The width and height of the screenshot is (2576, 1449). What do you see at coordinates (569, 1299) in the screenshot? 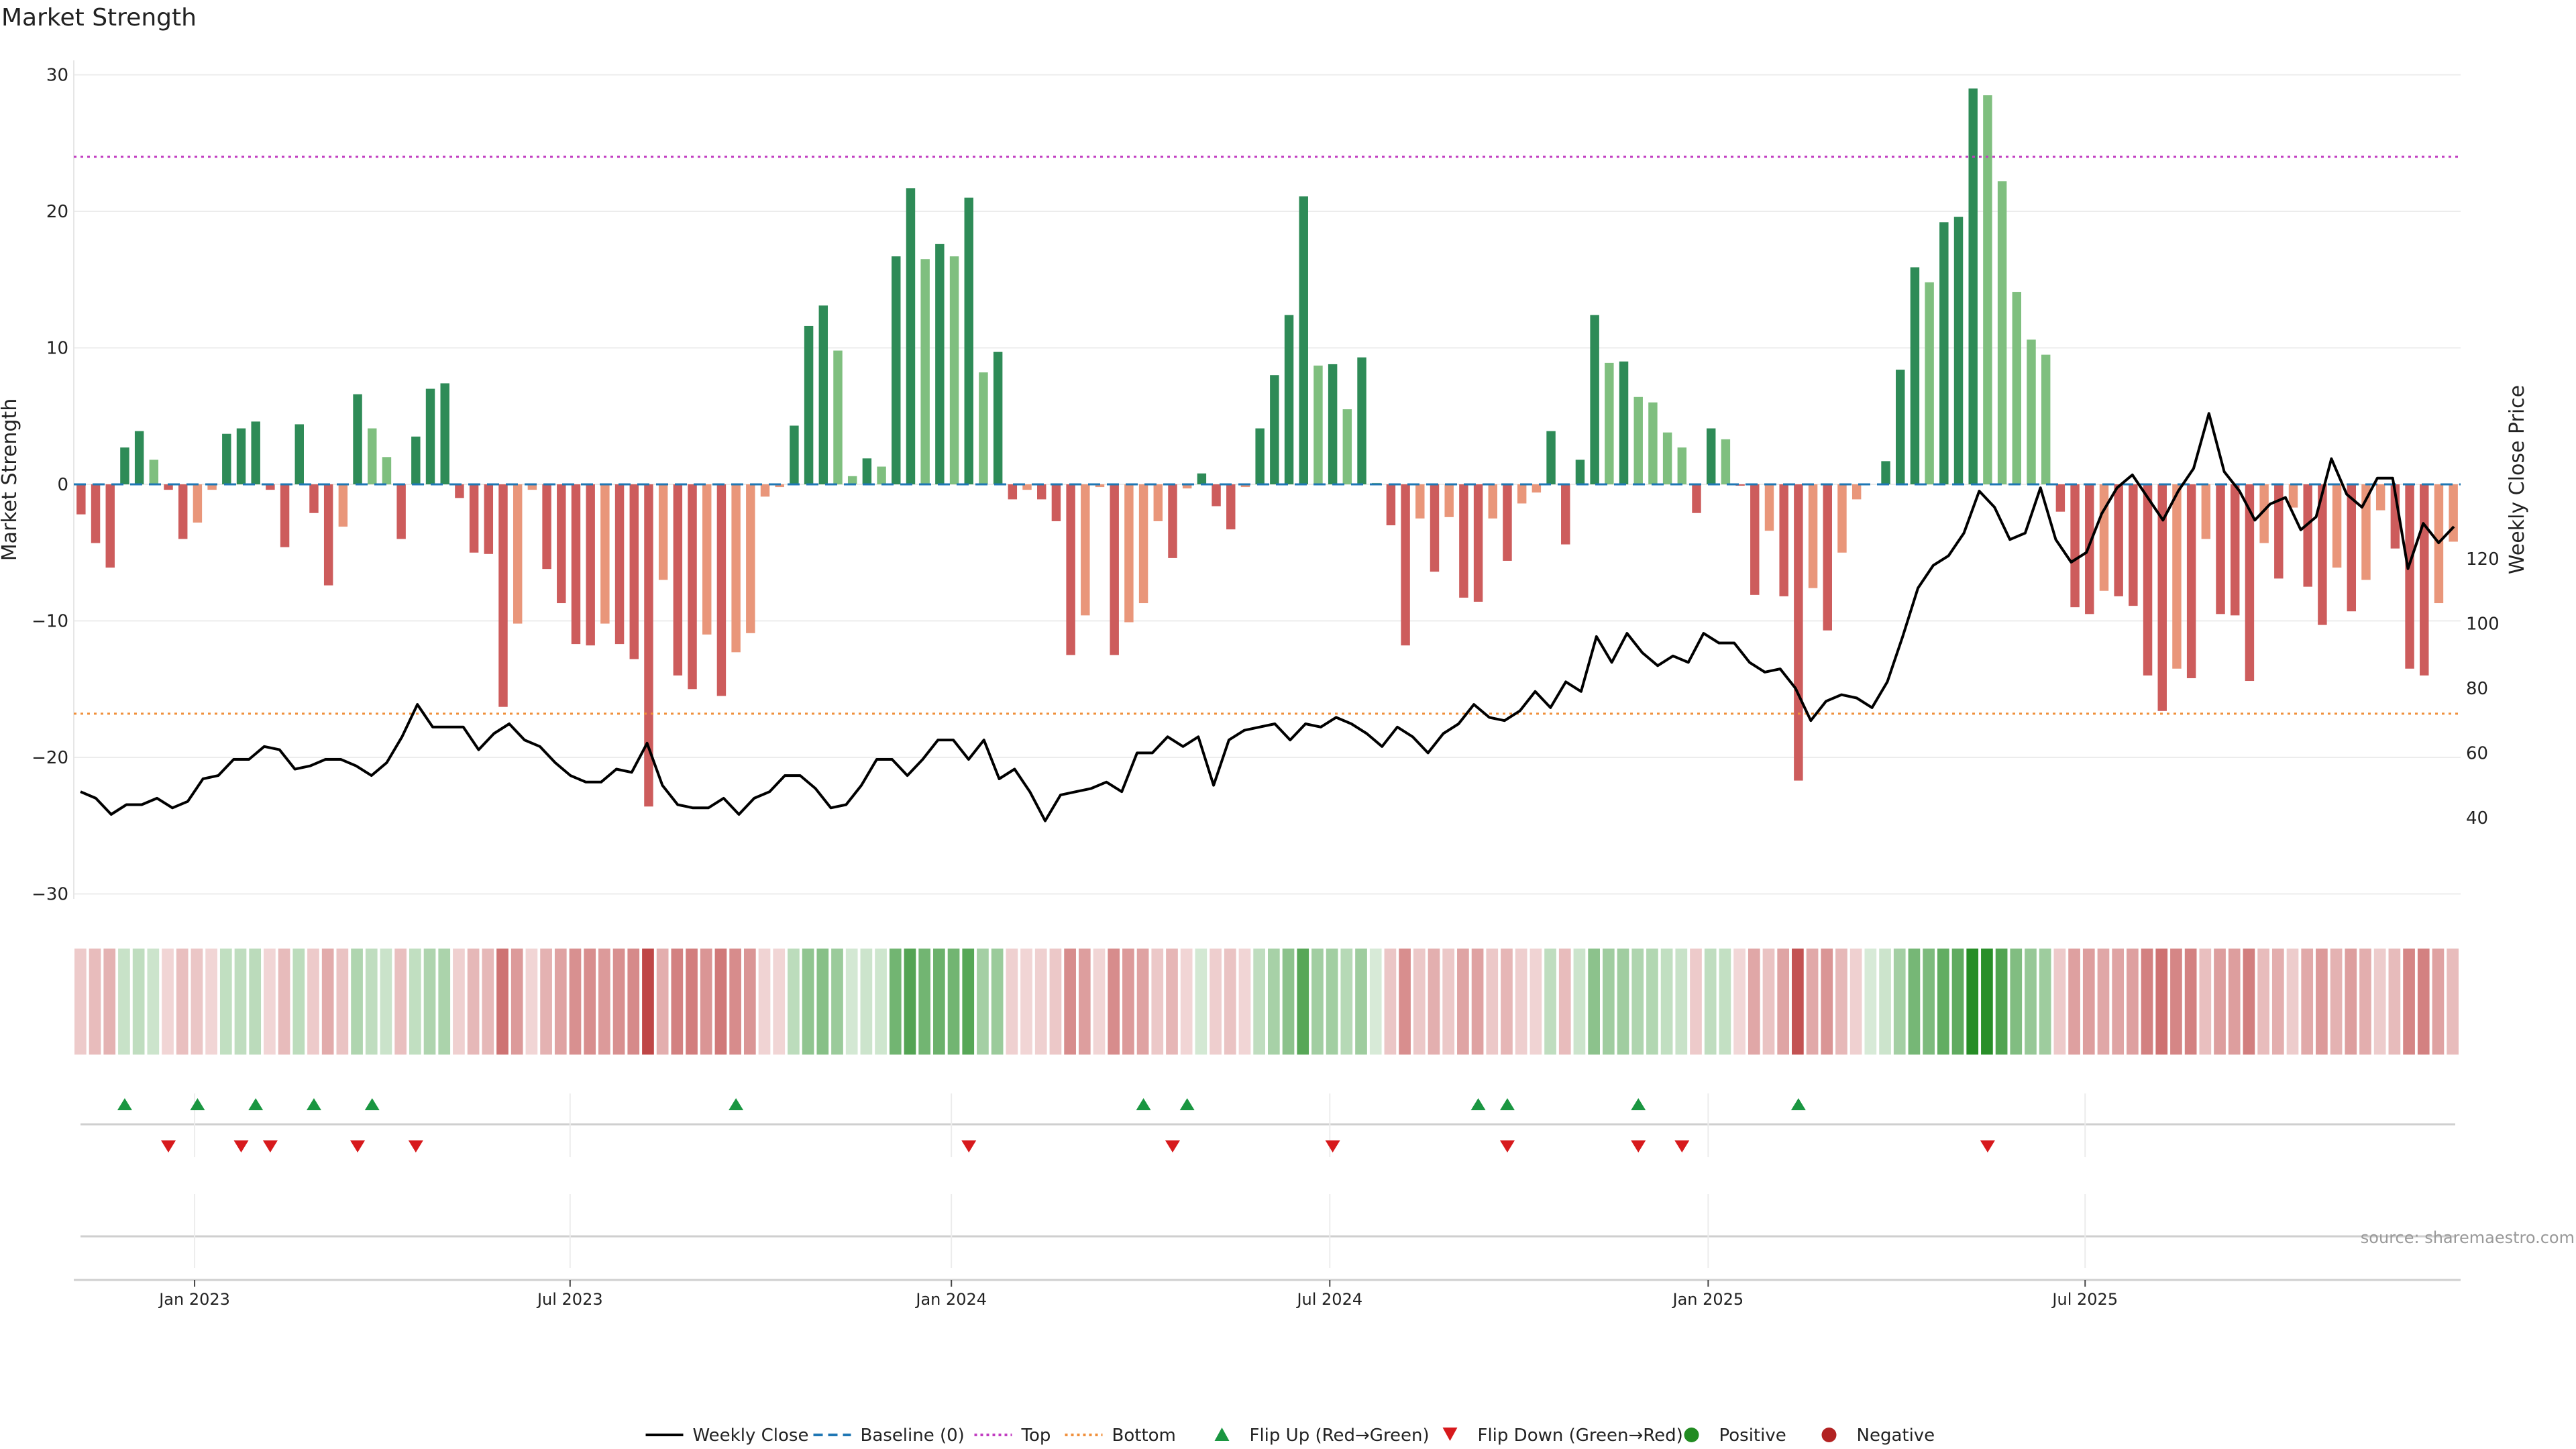
I see `x-tick-label: Jul 2023` at bounding box center [569, 1299].